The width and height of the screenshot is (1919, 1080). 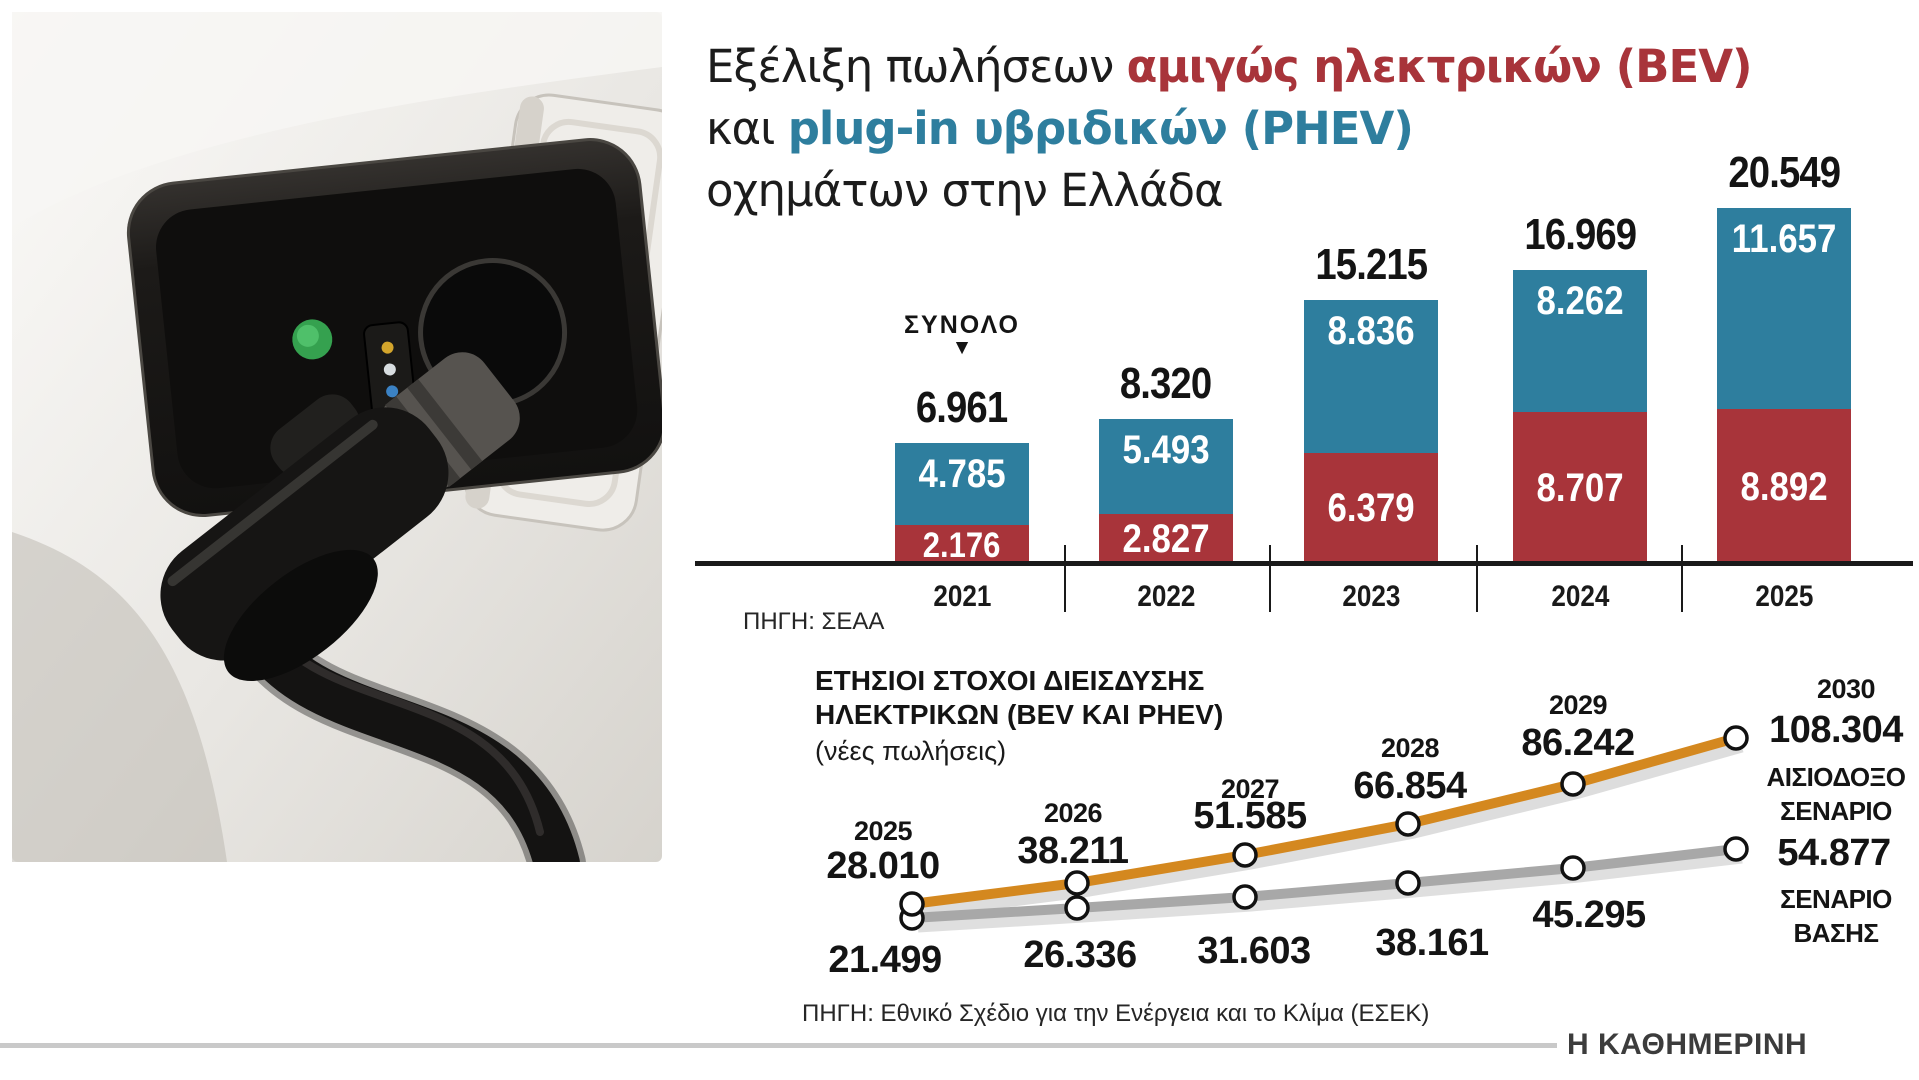 I want to click on line-chart-title-line2: ΗΛΕΚΤΡΙΚΩΝ (BEV ΚΑΙ PHEV), so click(x=1019, y=714).